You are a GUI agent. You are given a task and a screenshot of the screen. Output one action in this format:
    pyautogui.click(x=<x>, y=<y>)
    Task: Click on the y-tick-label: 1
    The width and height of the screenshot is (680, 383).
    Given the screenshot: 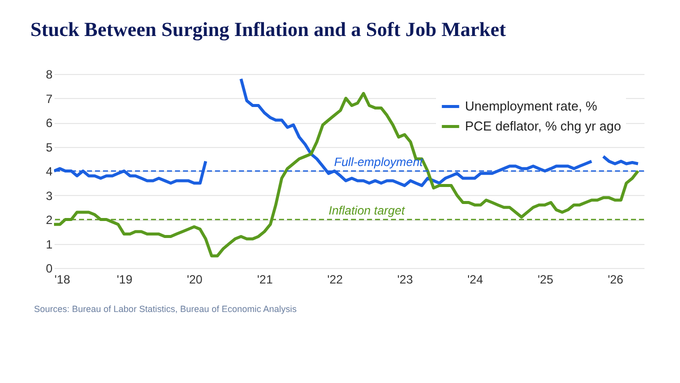 What is the action you would take?
    pyautogui.click(x=49, y=244)
    